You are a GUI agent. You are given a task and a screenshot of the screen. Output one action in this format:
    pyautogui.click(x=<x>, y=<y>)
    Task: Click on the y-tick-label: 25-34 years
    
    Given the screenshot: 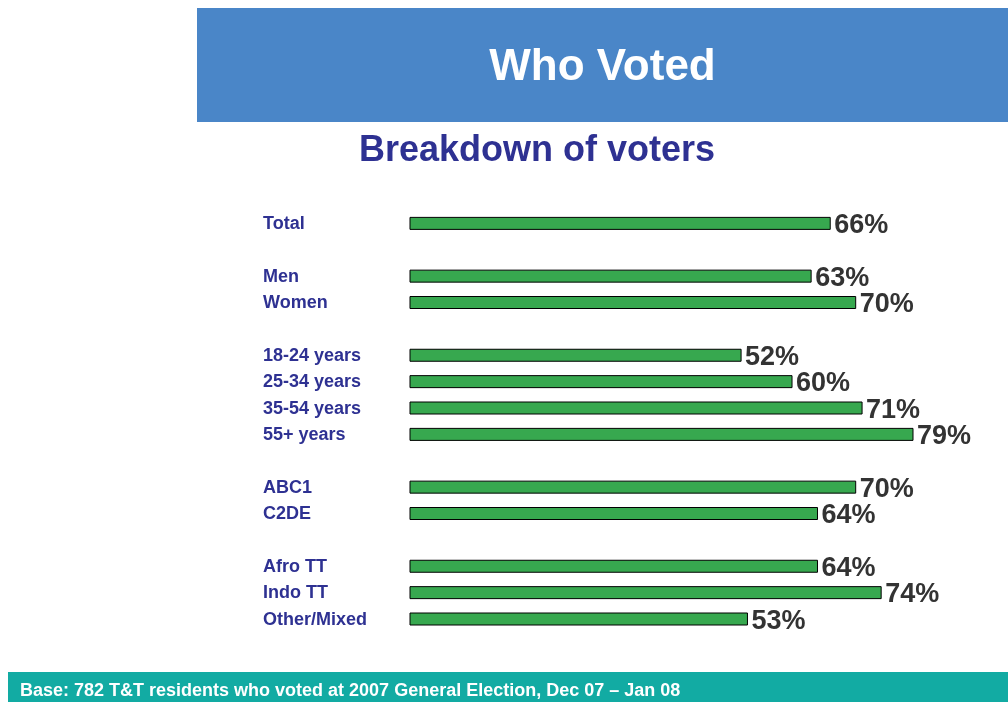 What is the action you would take?
    pyautogui.click(x=312, y=381)
    